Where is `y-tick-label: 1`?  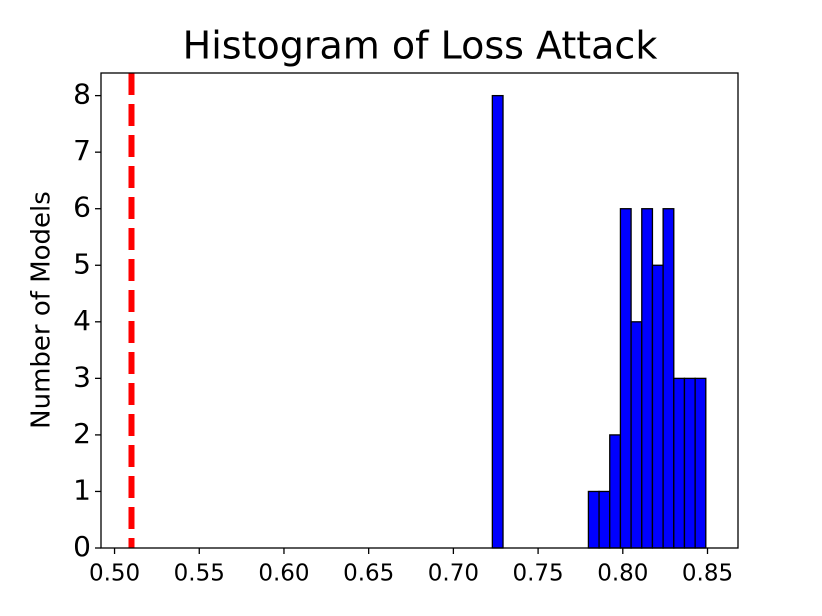
y-tick-label: 1 is located at coordinates (82, 489).